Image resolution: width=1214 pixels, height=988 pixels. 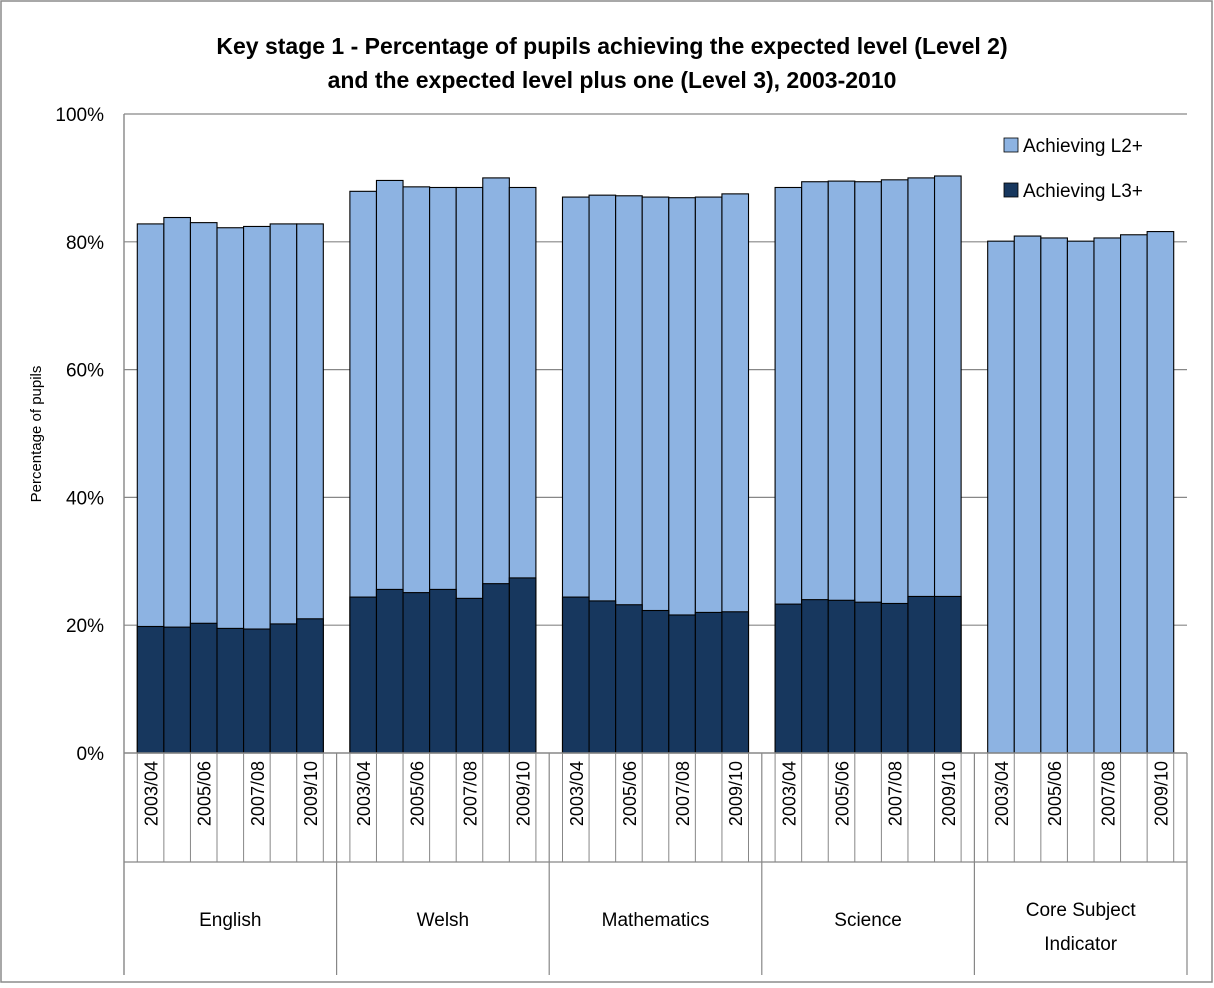 What do you see at coordinates (79, 115) in the screenshot?
I see `y-tick-label: 100%` at bounding box center [79, 115].